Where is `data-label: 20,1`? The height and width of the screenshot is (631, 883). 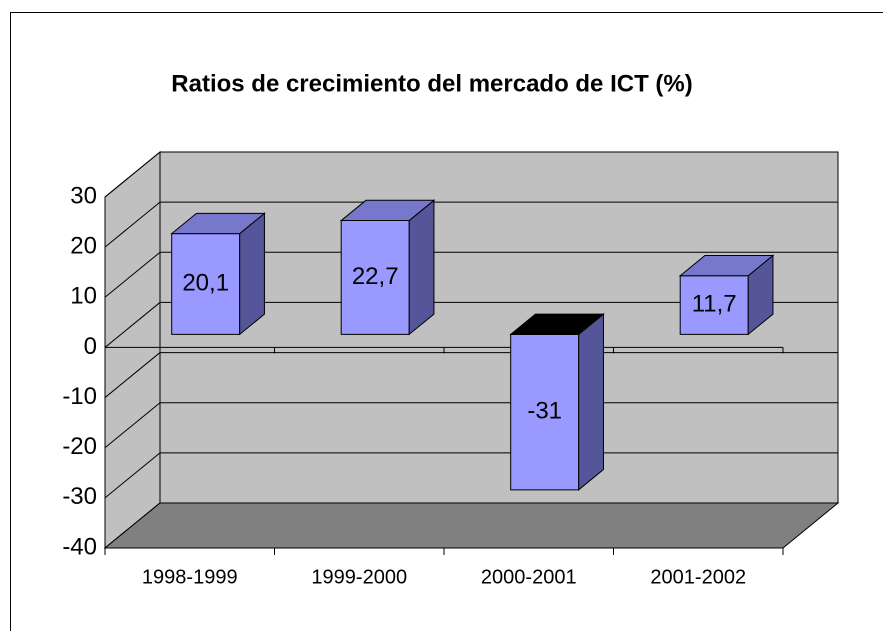
data-label: 20,1 is located at coordinates (205, 282).